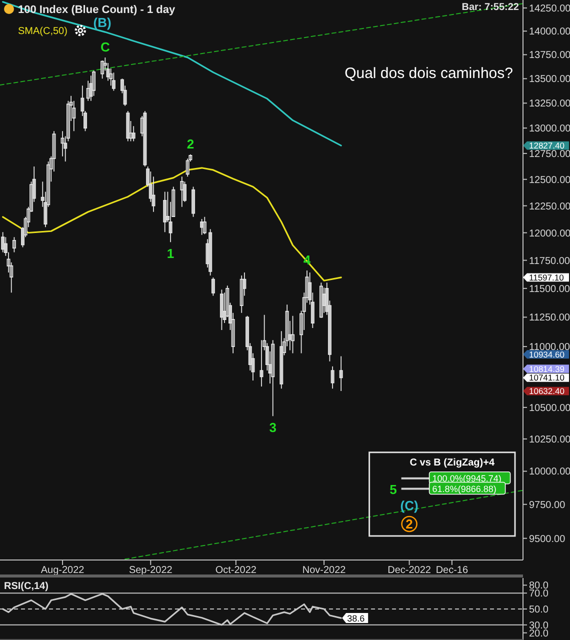 This screenshot has width=570, height=640. What do you see at coordinates (549, 440) in the screenshot?
I see `y-tick-label: 10250.00` at bounding box center [549, 440].